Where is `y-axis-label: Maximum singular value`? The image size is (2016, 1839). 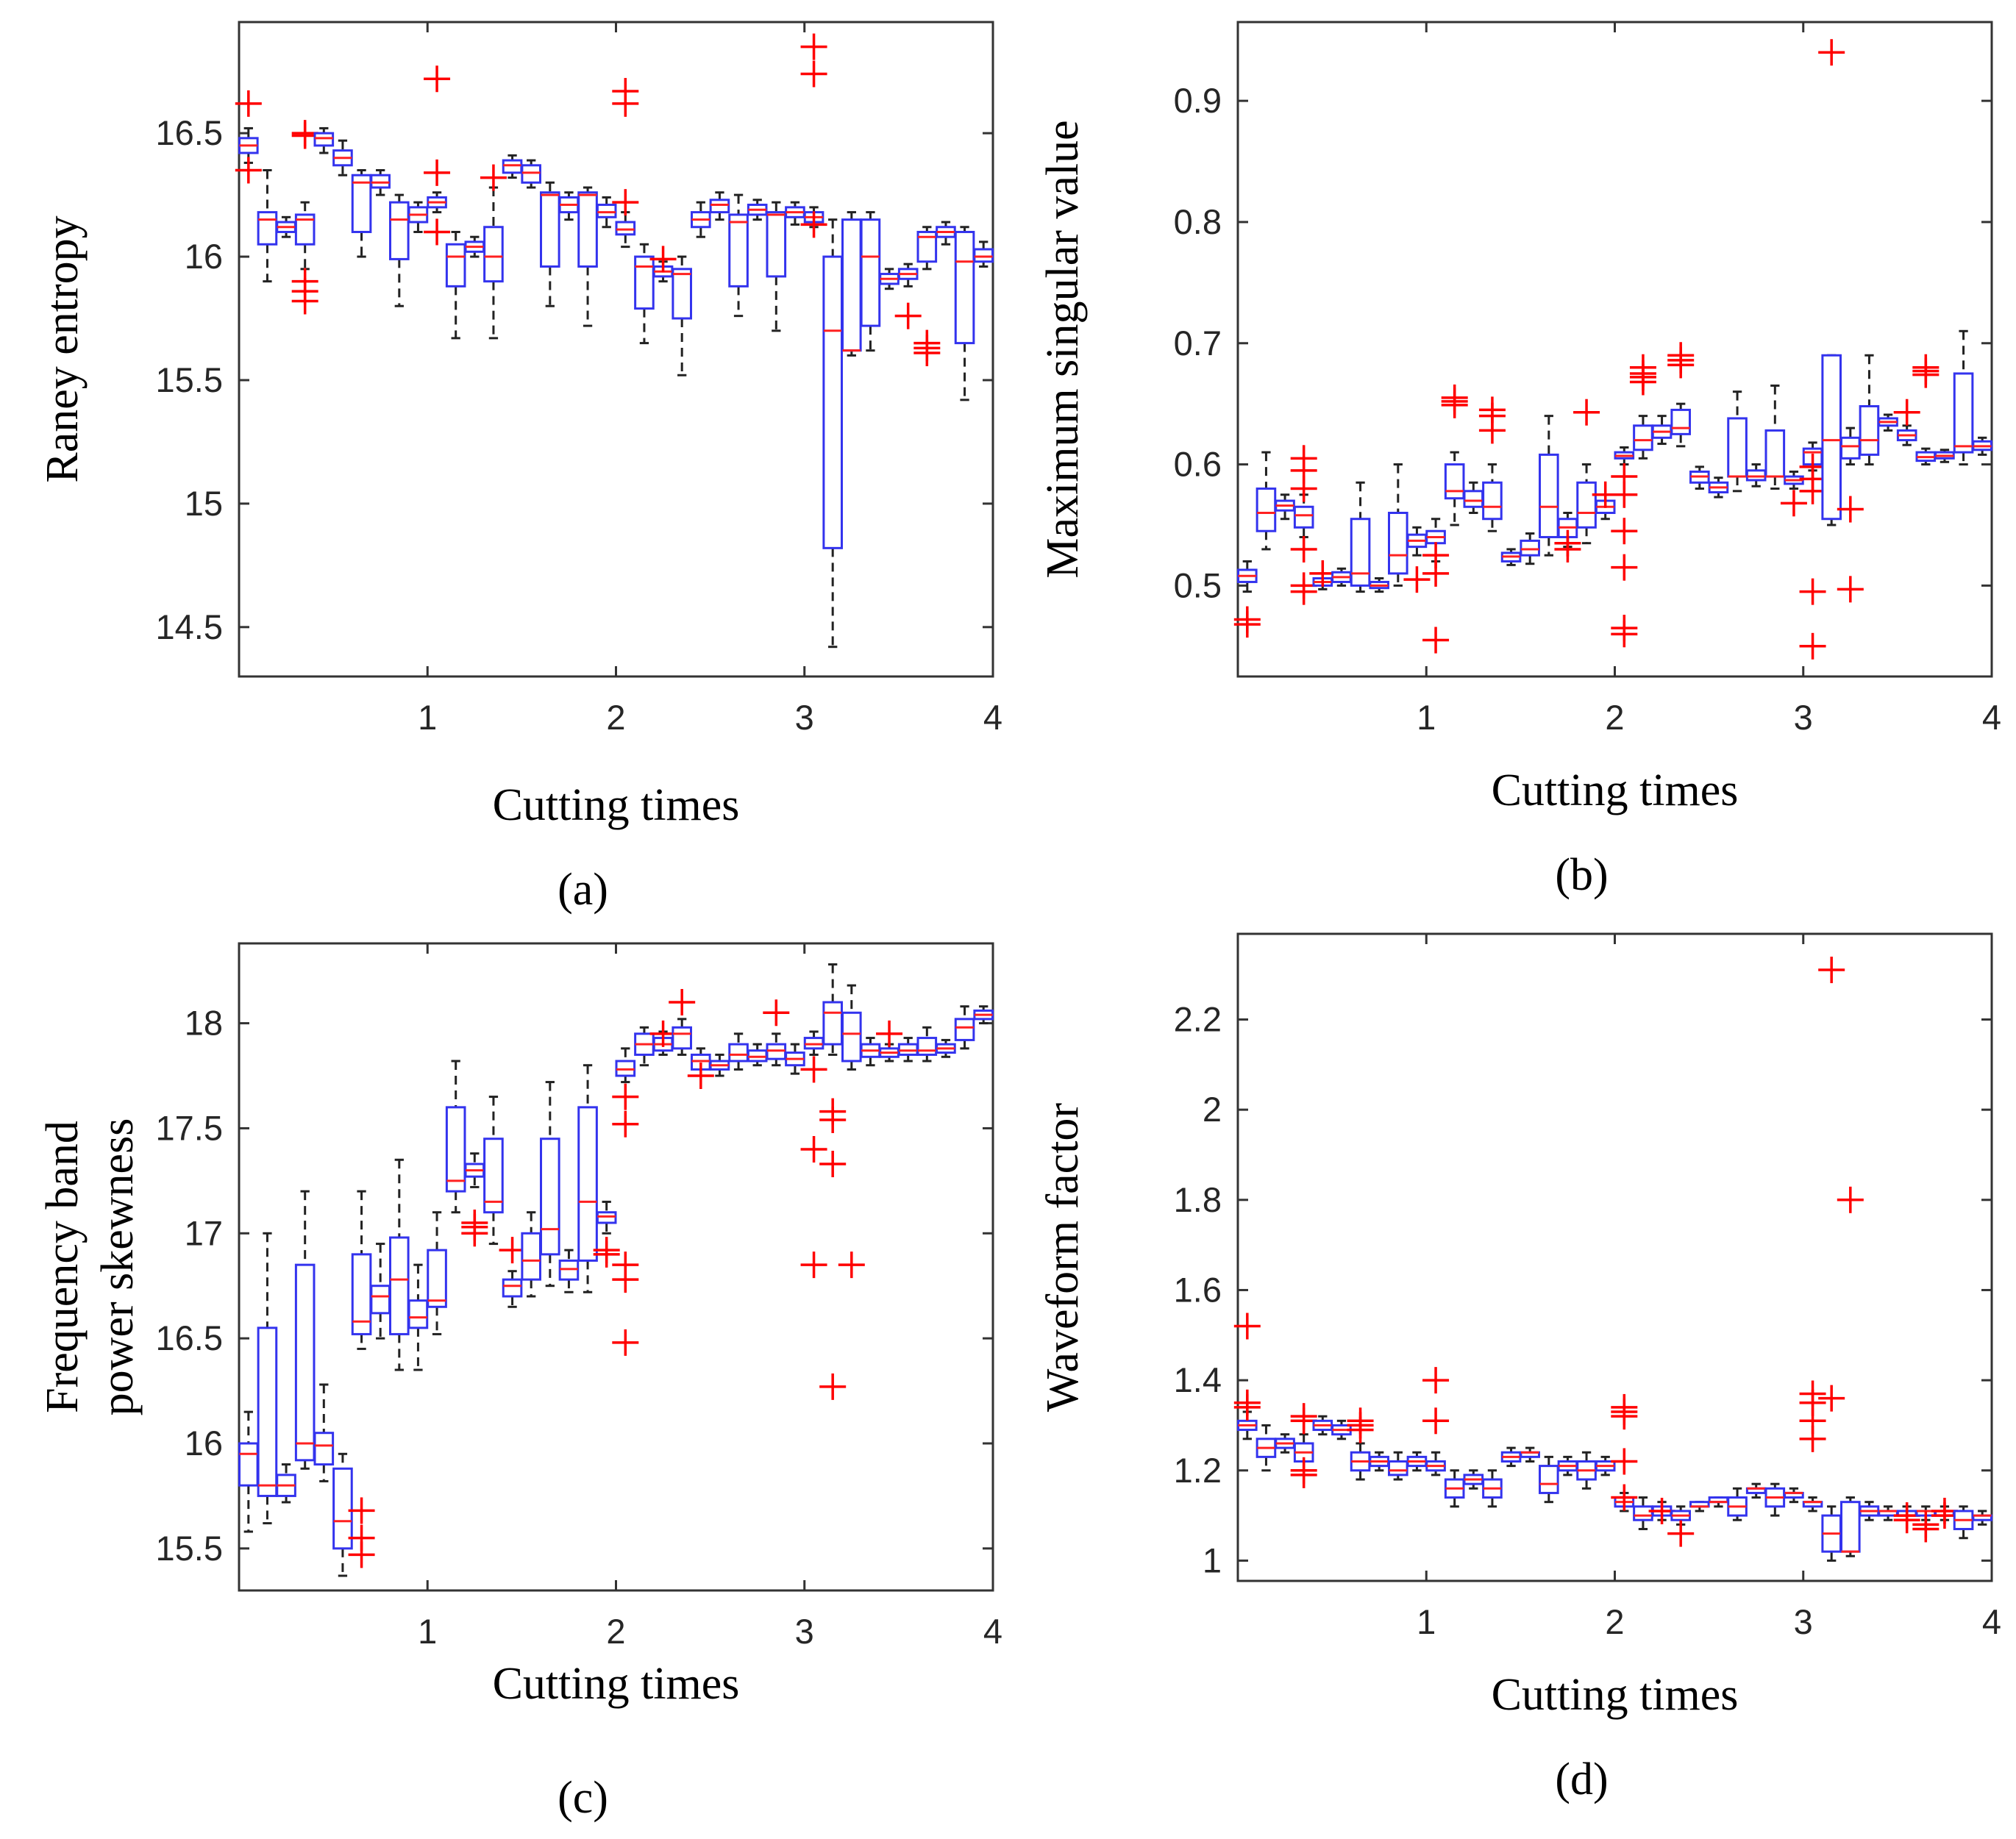
y-axis-label: Maximum singular value is located at coordinates (1063, 349).